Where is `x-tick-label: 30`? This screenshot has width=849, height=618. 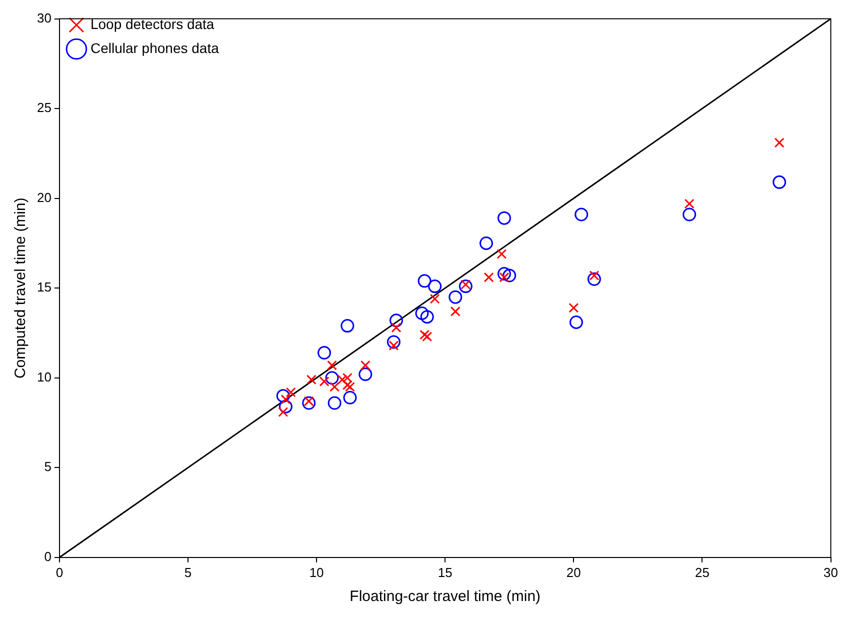
x-tick-label: 30 is located at coordinates (831, 572).